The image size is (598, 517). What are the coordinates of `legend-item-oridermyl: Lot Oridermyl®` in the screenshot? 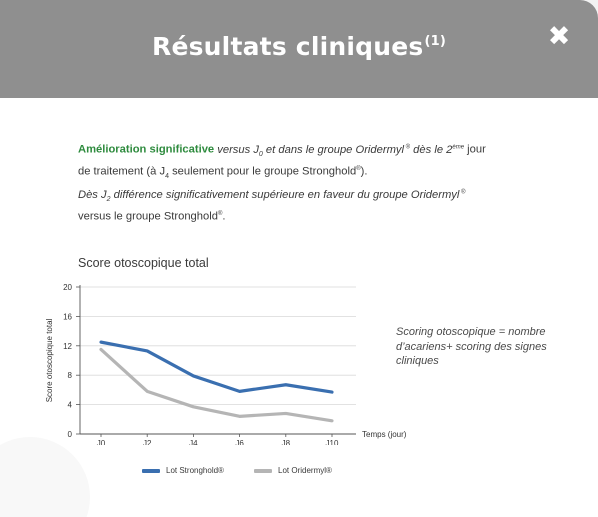 It's located at (293, 470).